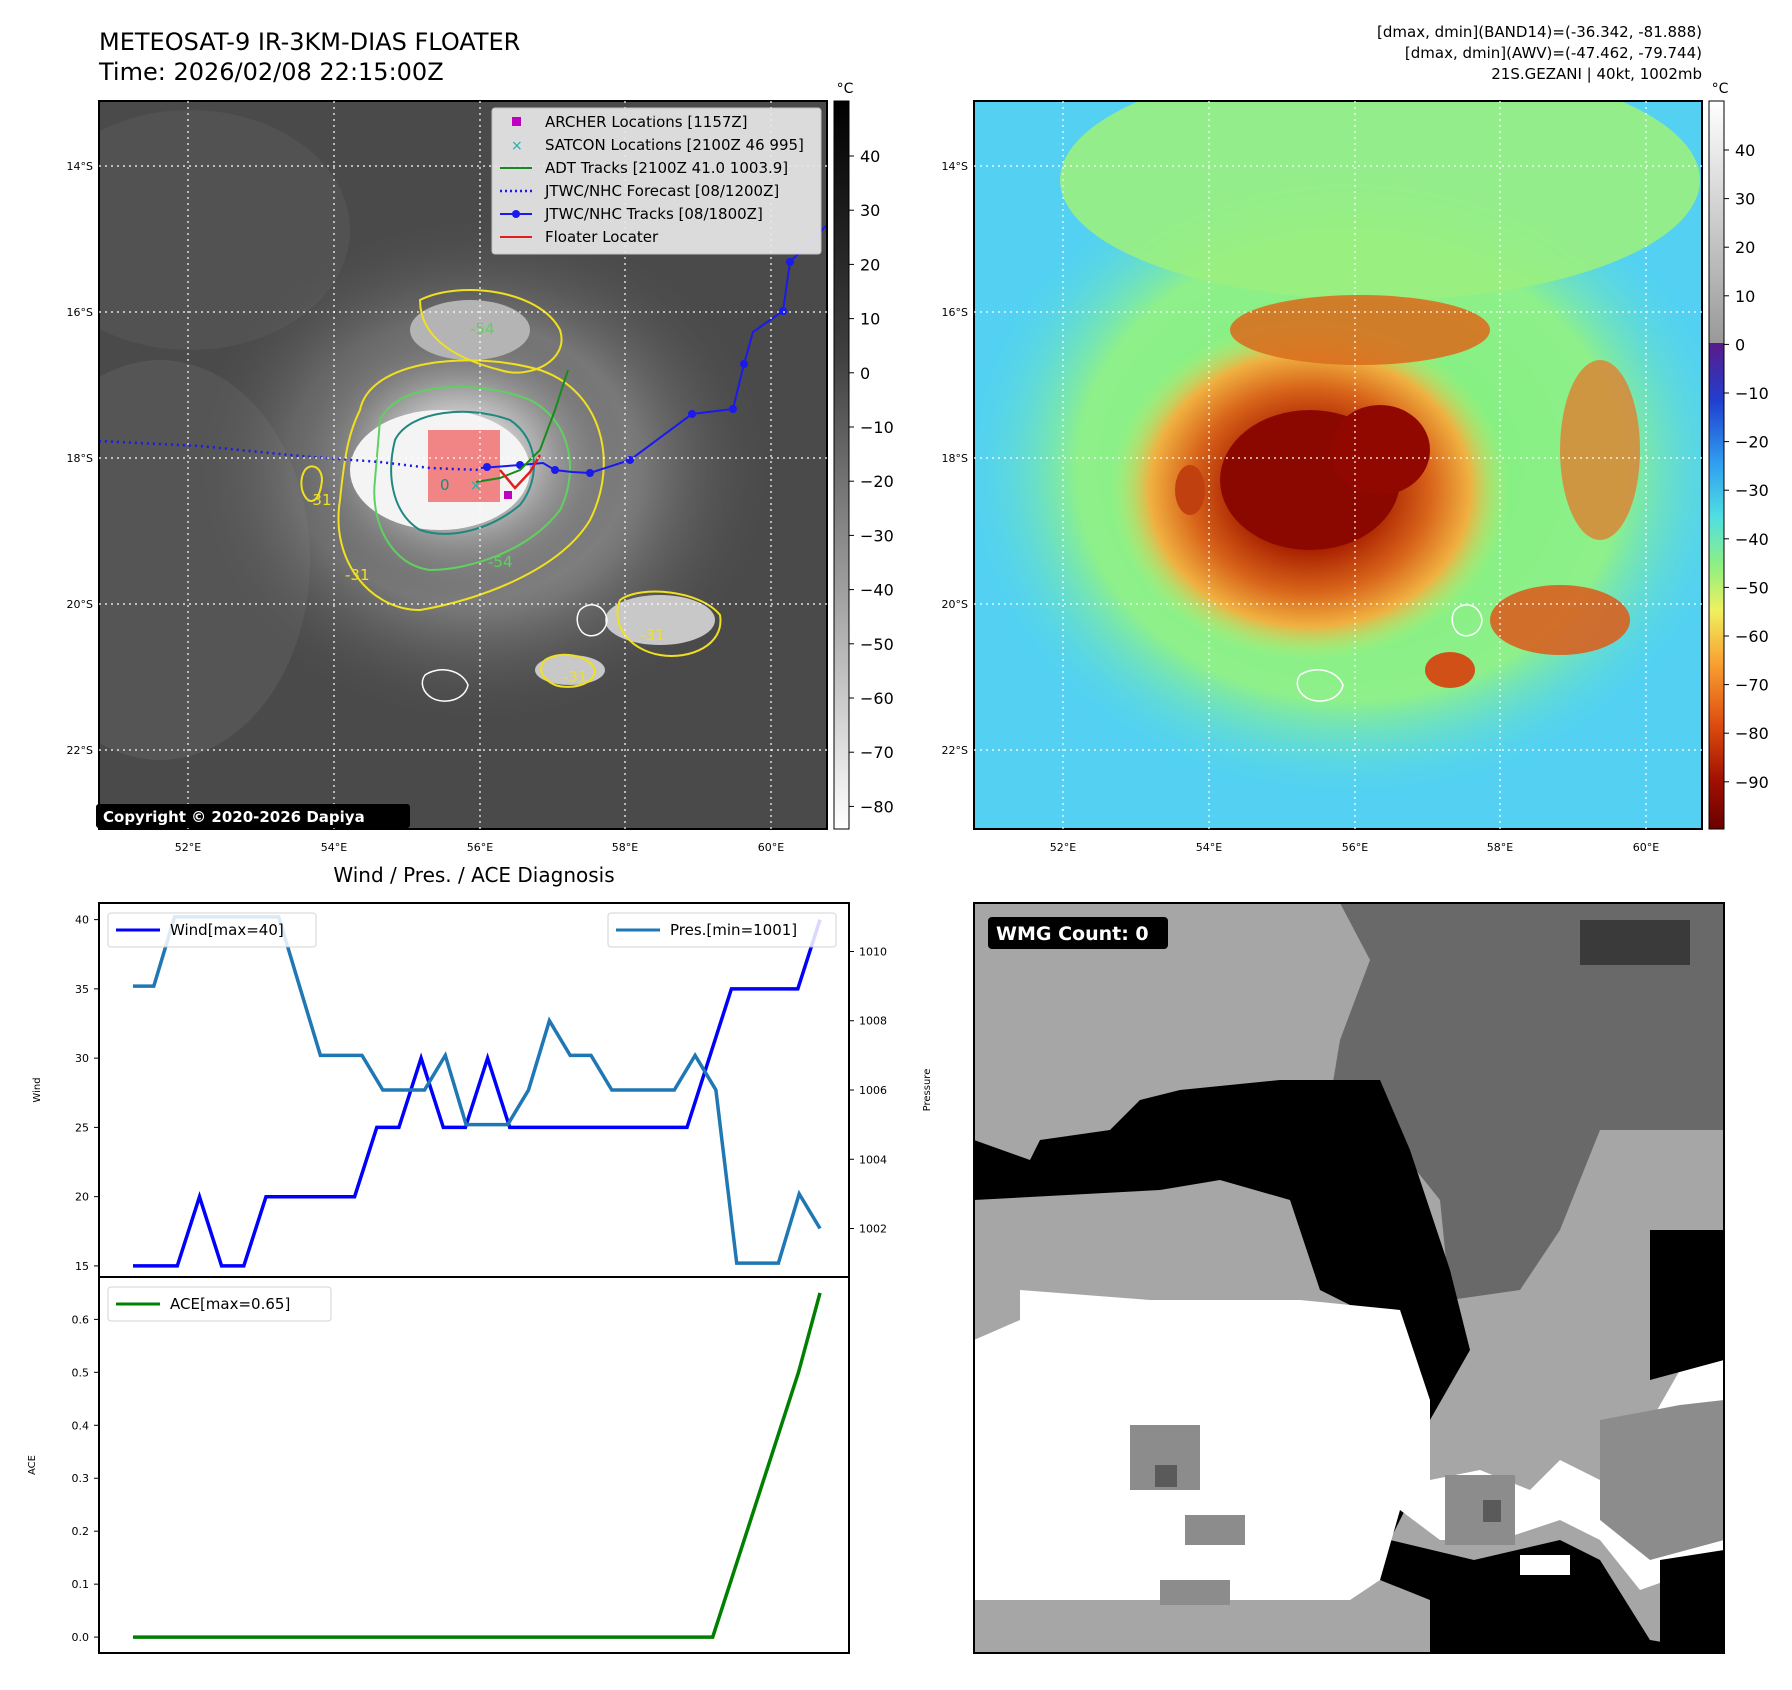  I want to click on ace-legend-label: ACE[max=0.65], so click(230, 1304).